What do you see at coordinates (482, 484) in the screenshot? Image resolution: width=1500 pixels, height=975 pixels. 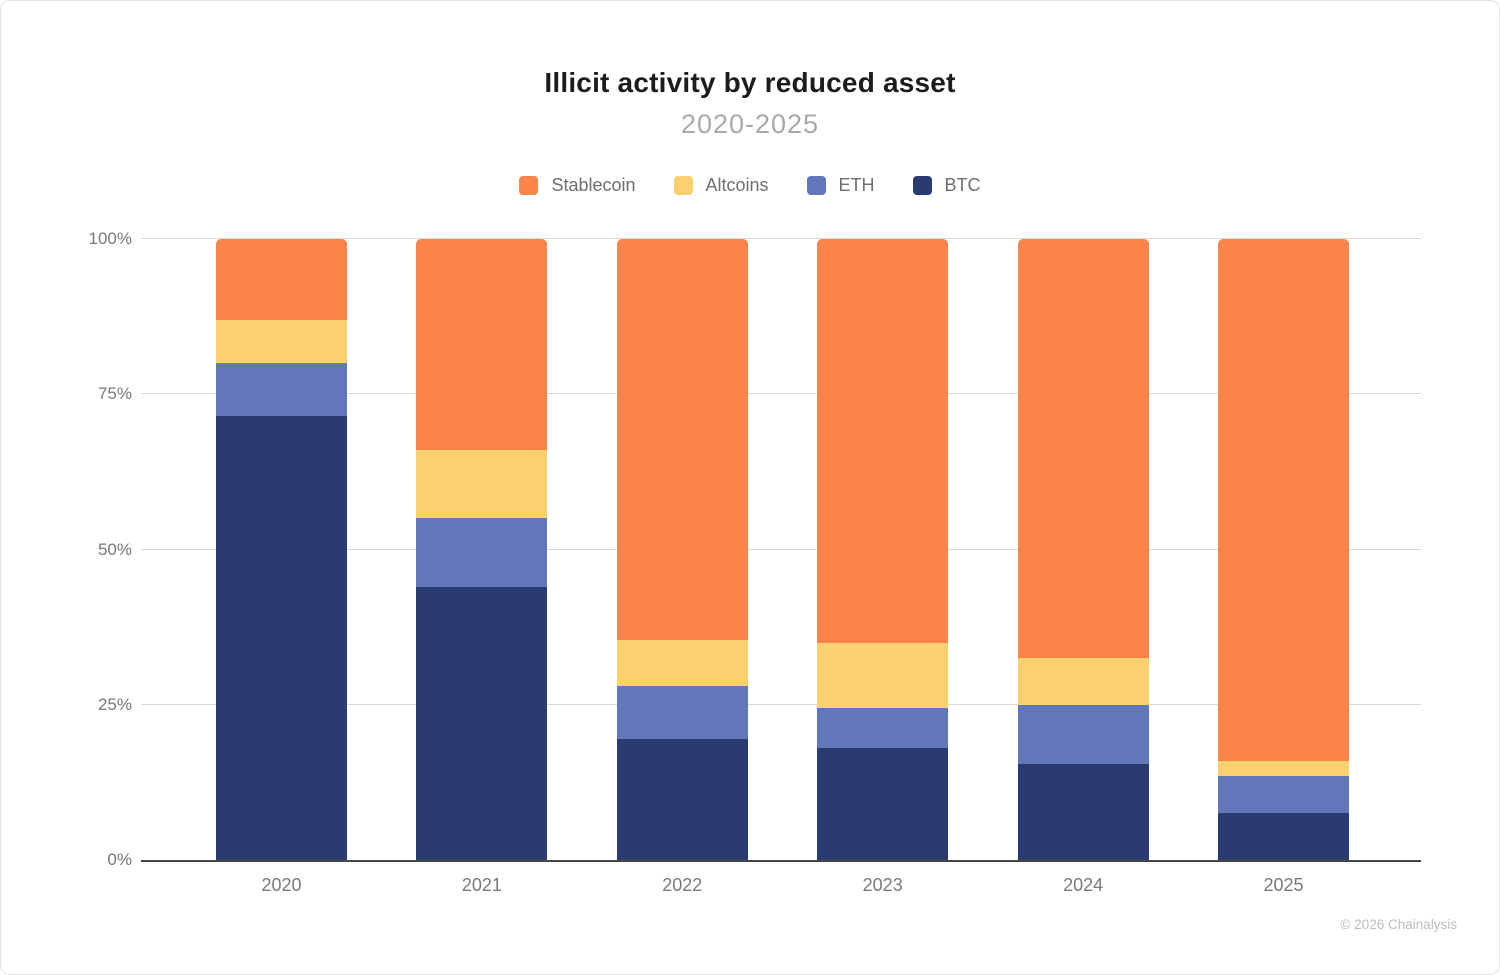 I see `bar-segment-altcoins-2021` at bounding box center [482, 484].